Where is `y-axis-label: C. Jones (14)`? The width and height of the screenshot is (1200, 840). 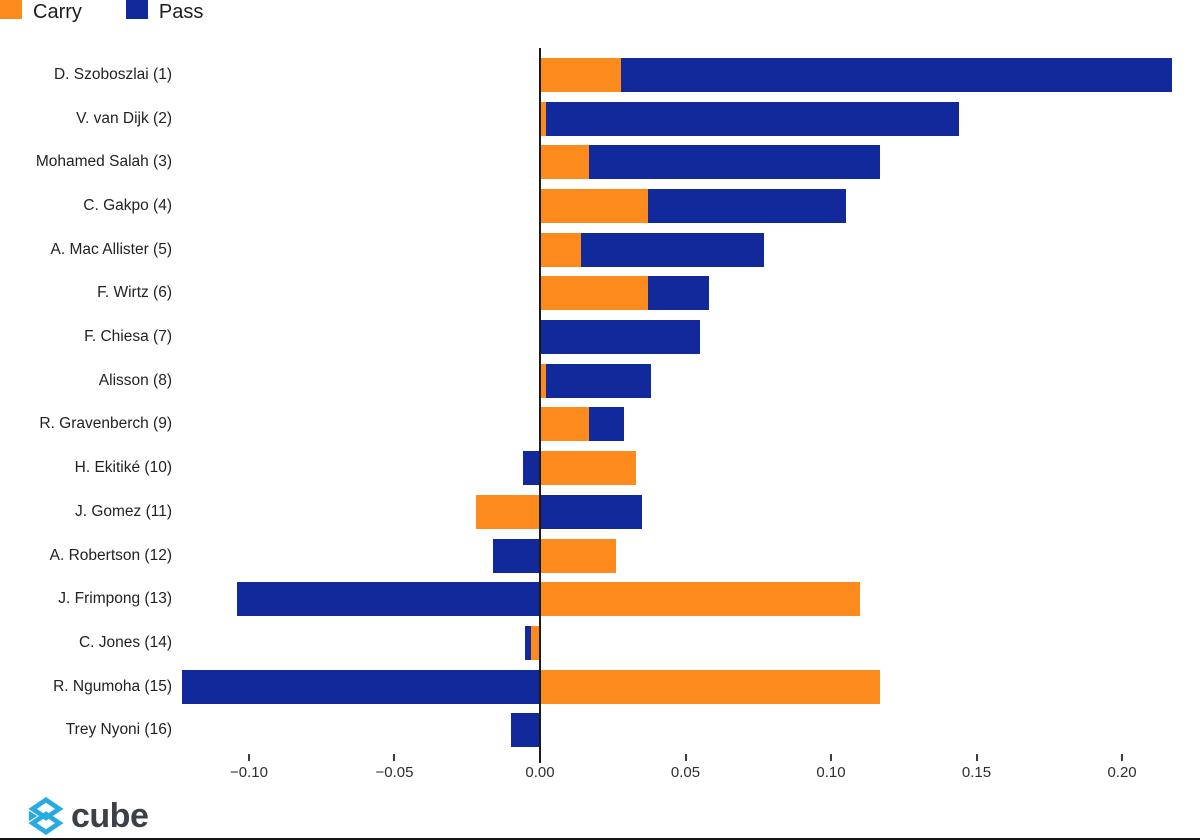
y-axis-label: C. Jones (14) is located at coordinates (125, 642).